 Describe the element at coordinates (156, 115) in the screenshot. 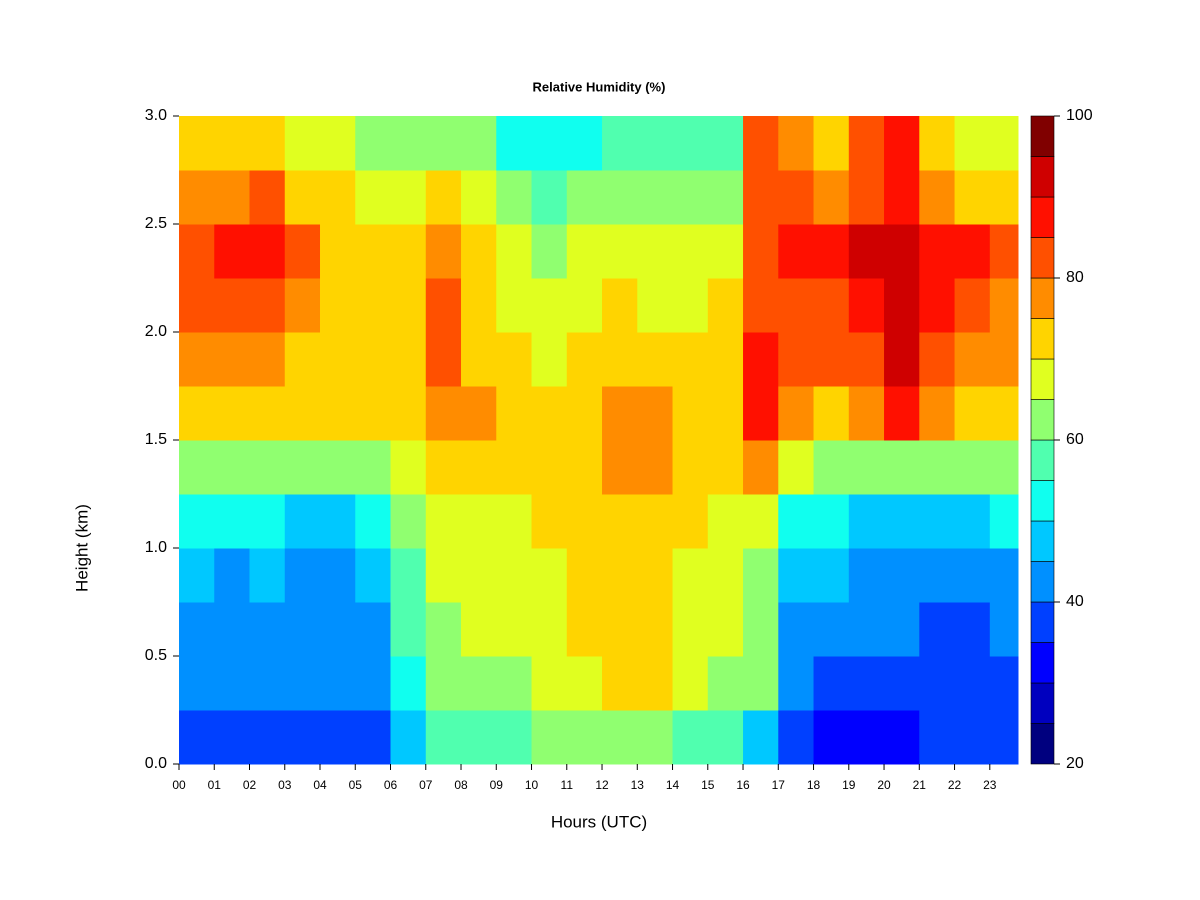

I see `y-tick-label: 3.0` at that location.